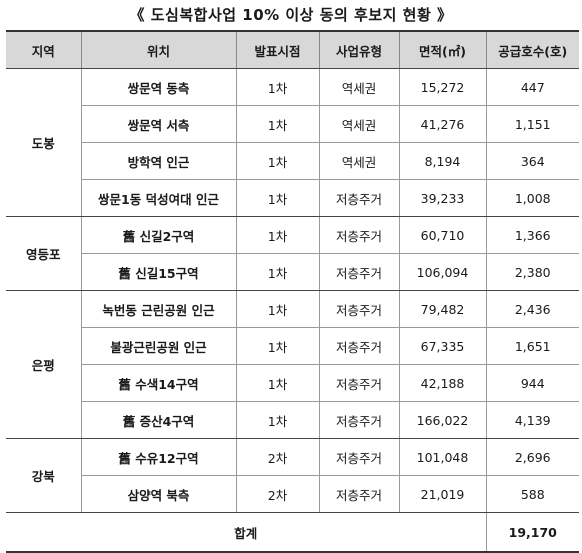  I want to click on area-cell: 106,094, so click(442, 272).